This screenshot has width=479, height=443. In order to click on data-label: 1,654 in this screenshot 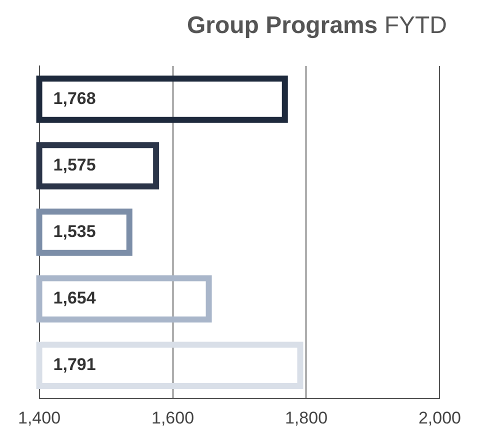, I will do `click(74, 298)`.